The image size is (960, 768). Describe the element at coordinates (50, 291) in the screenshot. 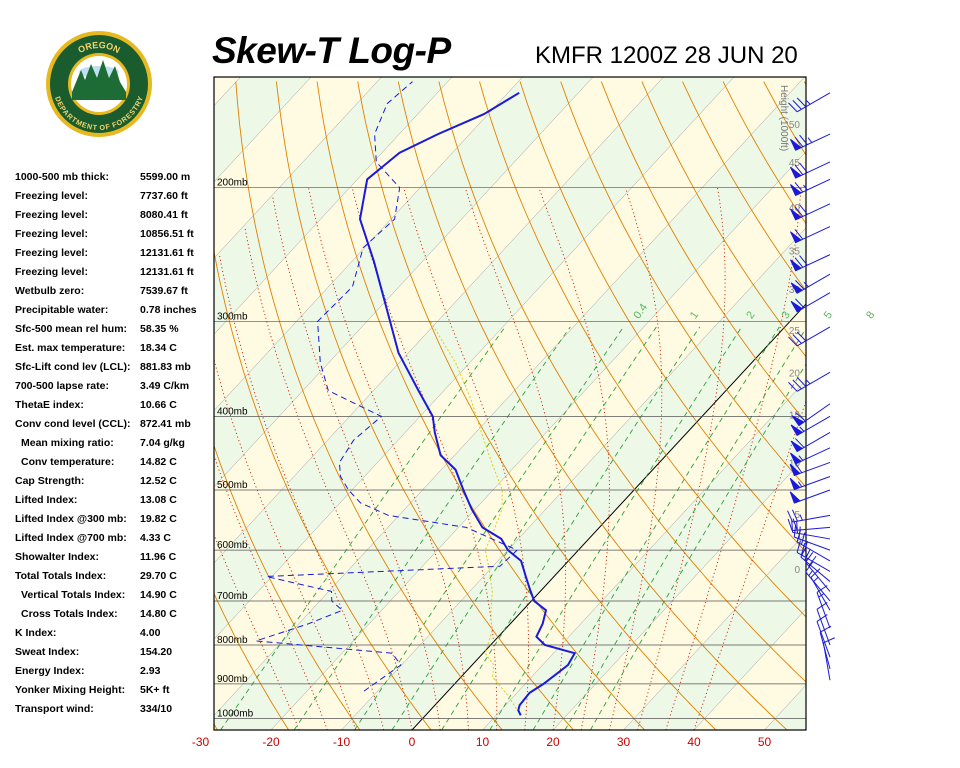

I see `stat-label: Wetbulb zero:` at that location.